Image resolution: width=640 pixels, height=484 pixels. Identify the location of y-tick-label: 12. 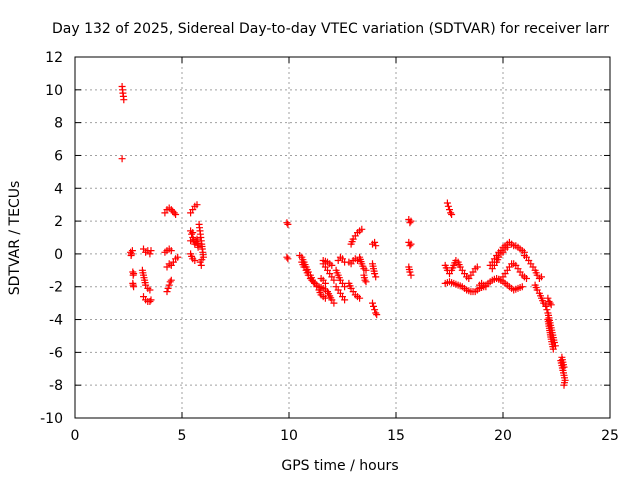
(54, 58).